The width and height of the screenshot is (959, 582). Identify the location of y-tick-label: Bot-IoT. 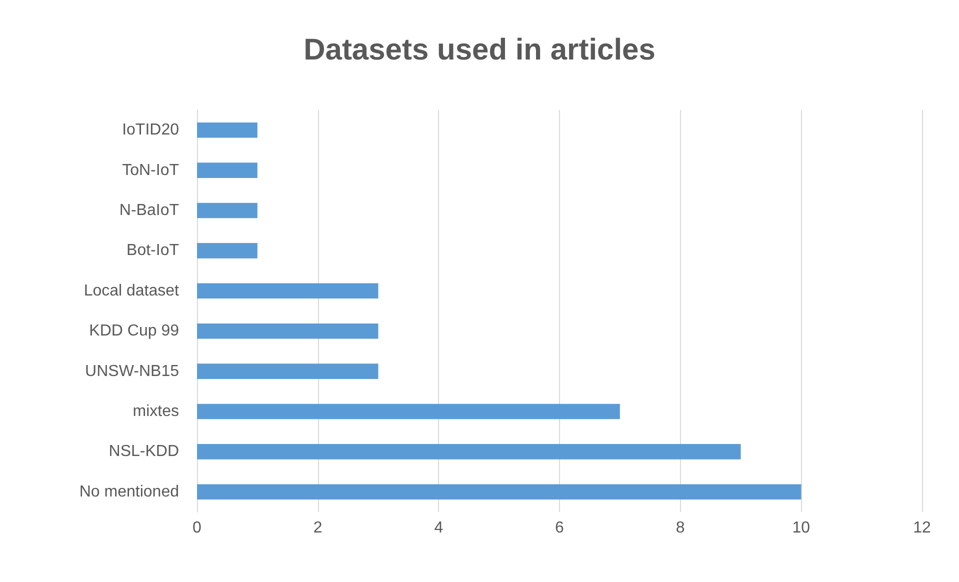
(153, 251).